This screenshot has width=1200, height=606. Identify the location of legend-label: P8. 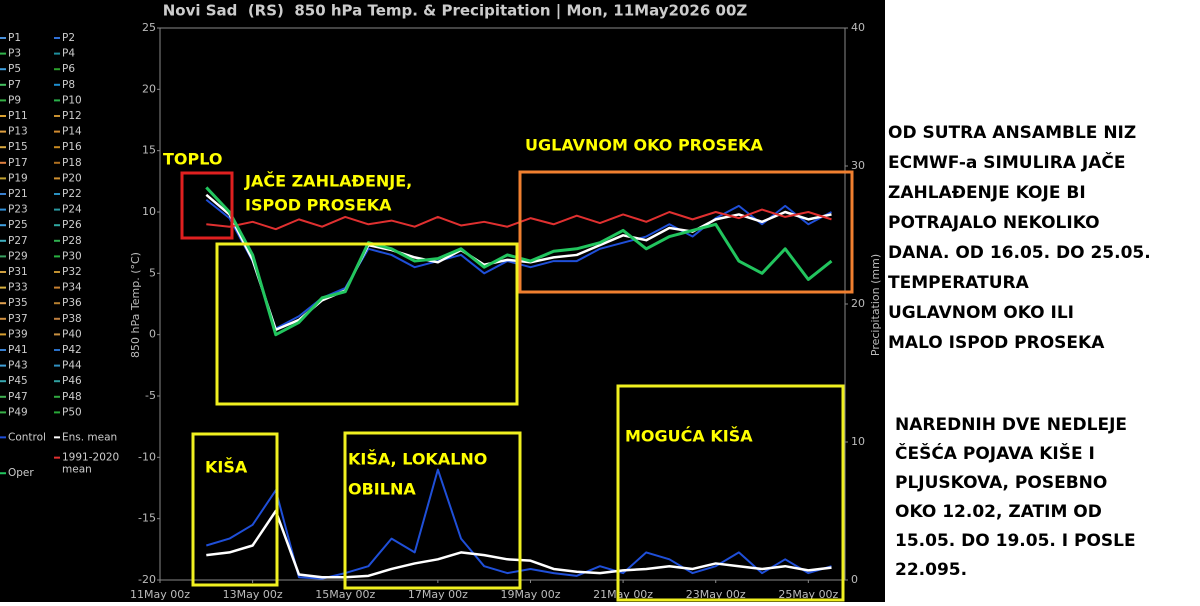
(68, 85).